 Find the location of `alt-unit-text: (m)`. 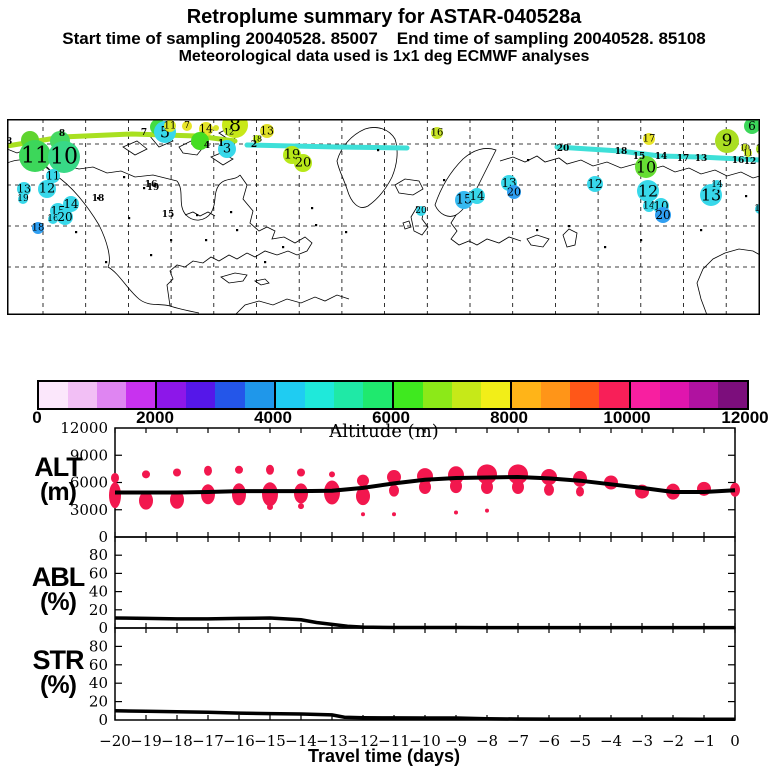

alt-unit-text: (m) is located at coordinates (58, 492).